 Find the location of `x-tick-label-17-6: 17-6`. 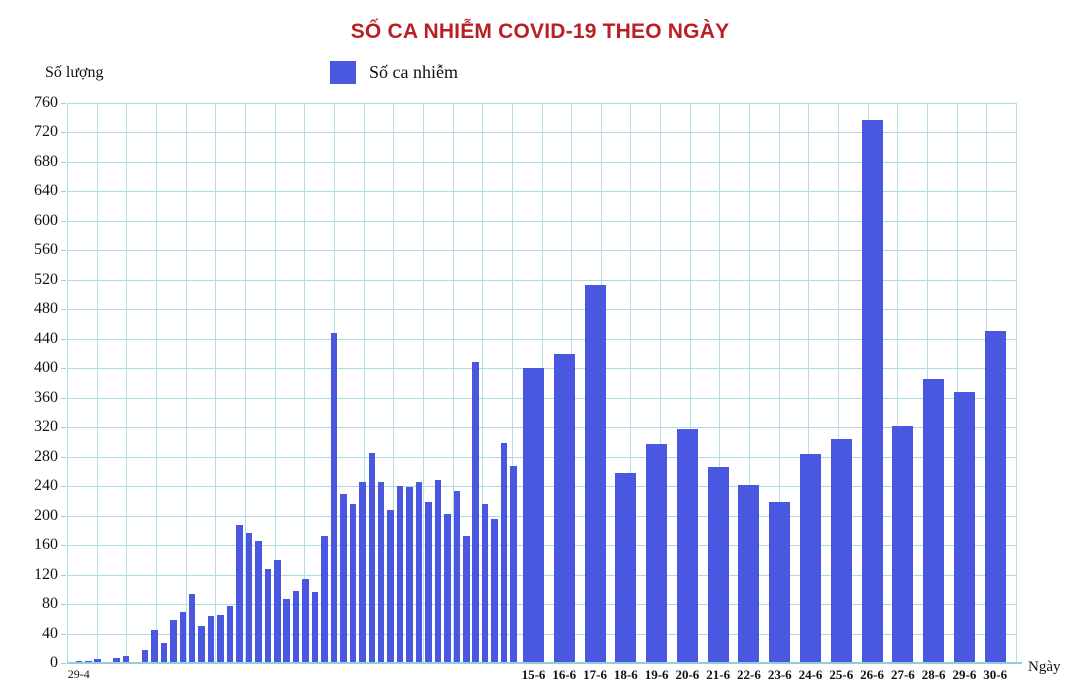

x-tick-label-17-6: 17-6 is located at coordinates (595, 674).